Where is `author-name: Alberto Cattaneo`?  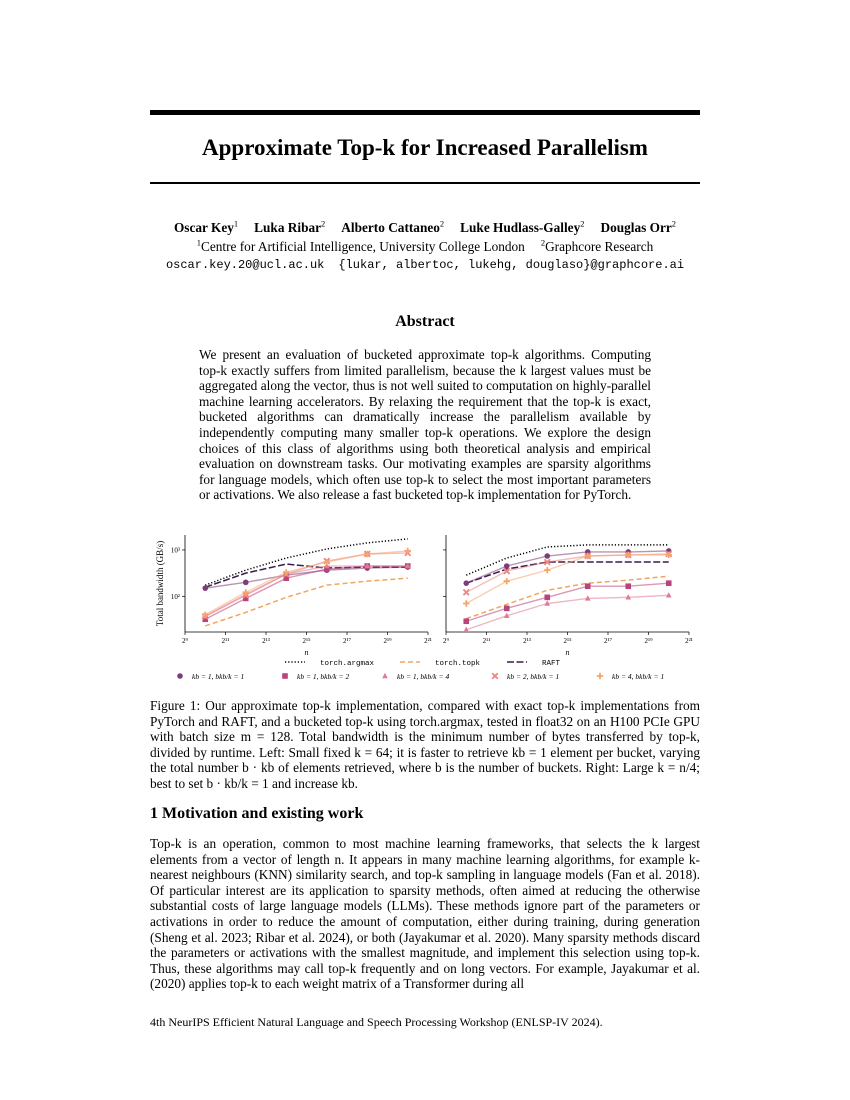
author-name: Alberto Cattaneo is located at coordinates (390, 228).